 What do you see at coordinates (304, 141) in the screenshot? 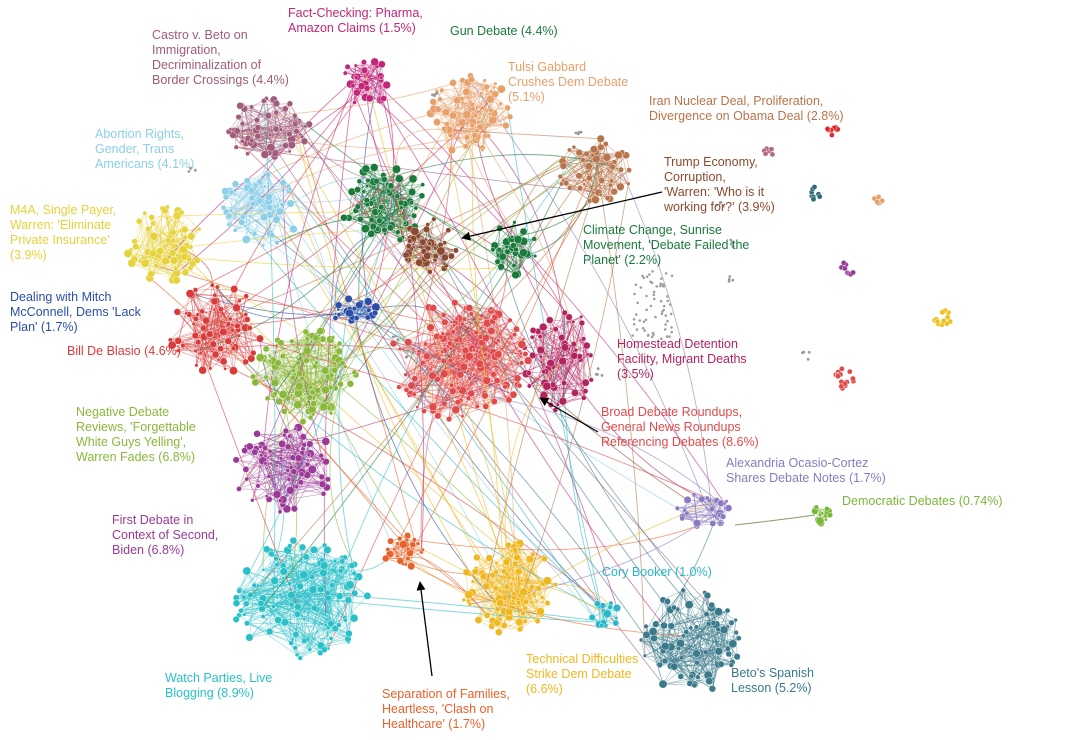
I see `node-castro` at bounding box center [304, 141].